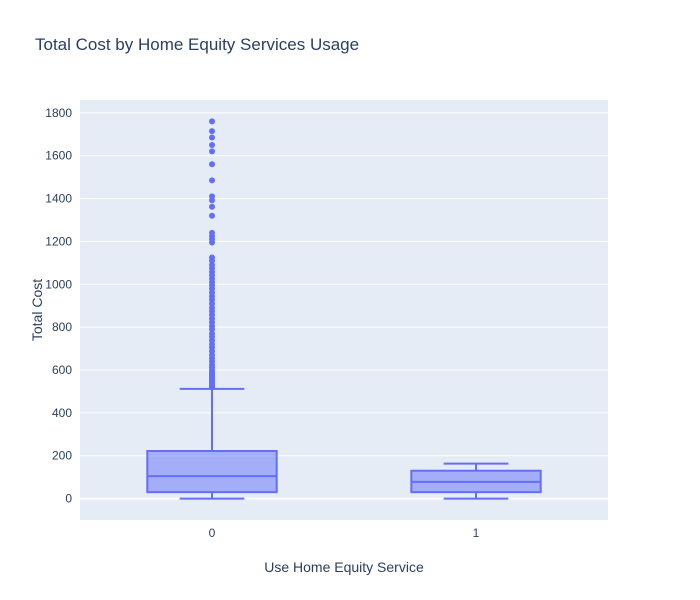  What do you see at coordinates (58, 241) in the screenshot?
I see `y-tick-label: 1200` at bounding box center [58, 241].